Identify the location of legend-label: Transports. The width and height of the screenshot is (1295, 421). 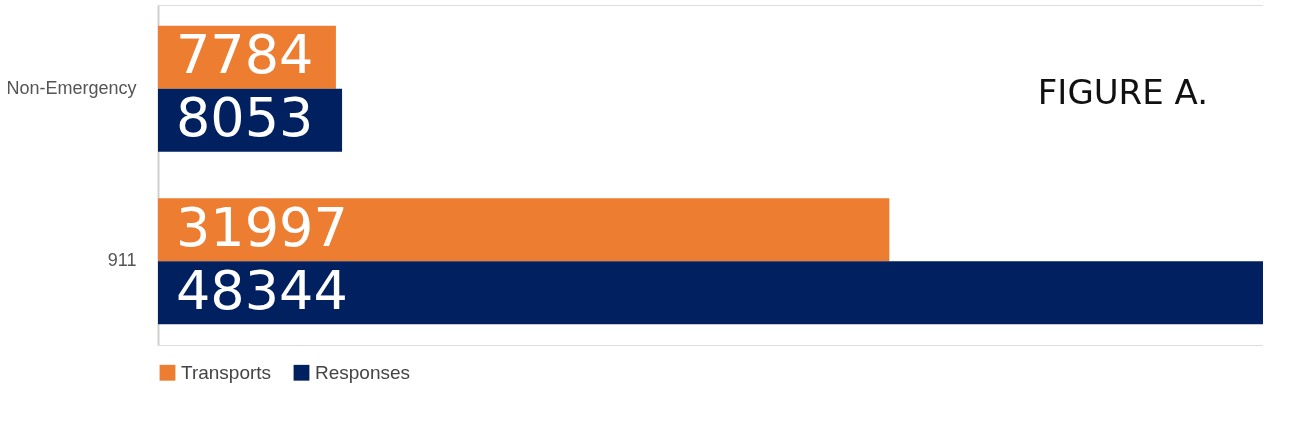
(226, 372).